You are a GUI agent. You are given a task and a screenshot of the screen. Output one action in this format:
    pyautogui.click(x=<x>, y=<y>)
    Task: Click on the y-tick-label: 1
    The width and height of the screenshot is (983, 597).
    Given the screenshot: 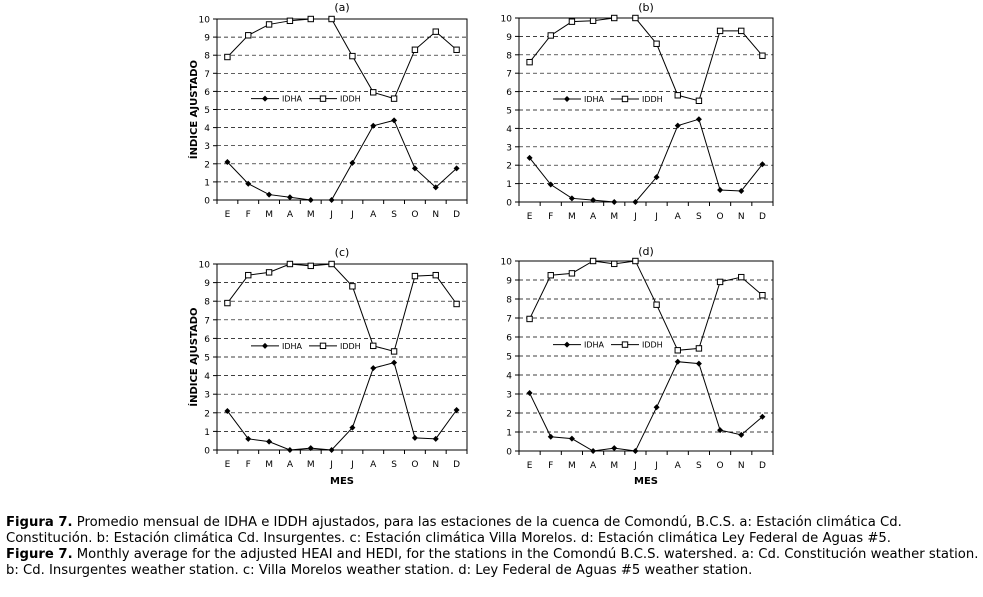 What is the action you would take?
    pyautogui.click(x=509, y=434)
    